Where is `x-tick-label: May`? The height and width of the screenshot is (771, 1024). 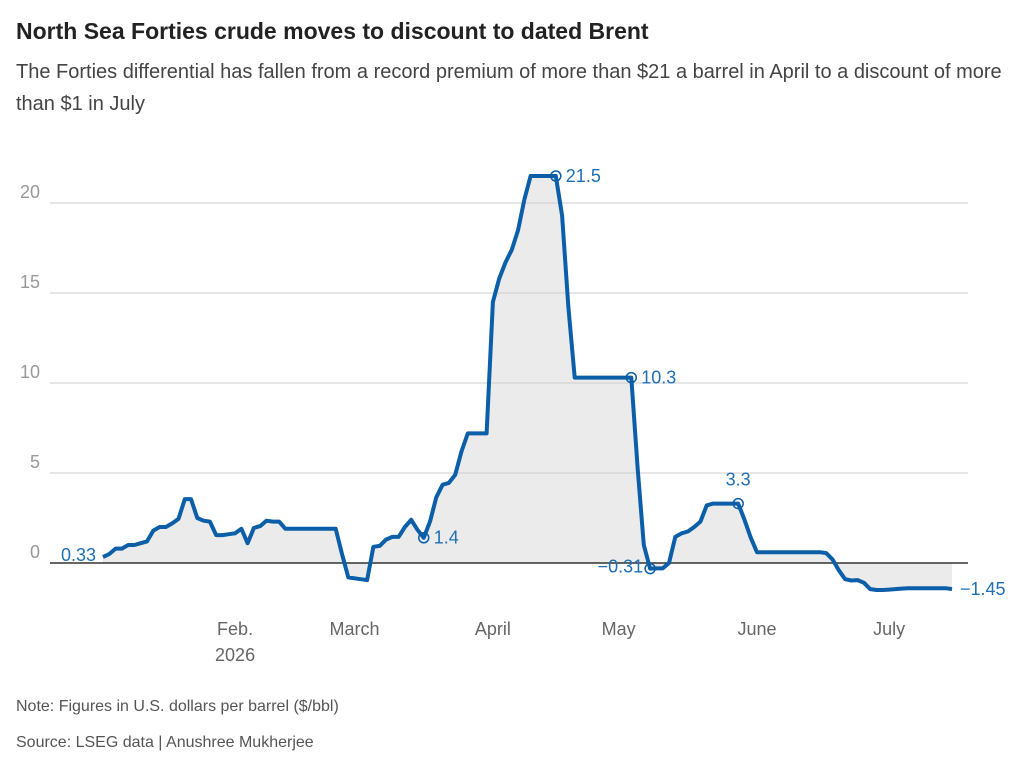 x-tick-label: May is located at coordinates (618, 629).